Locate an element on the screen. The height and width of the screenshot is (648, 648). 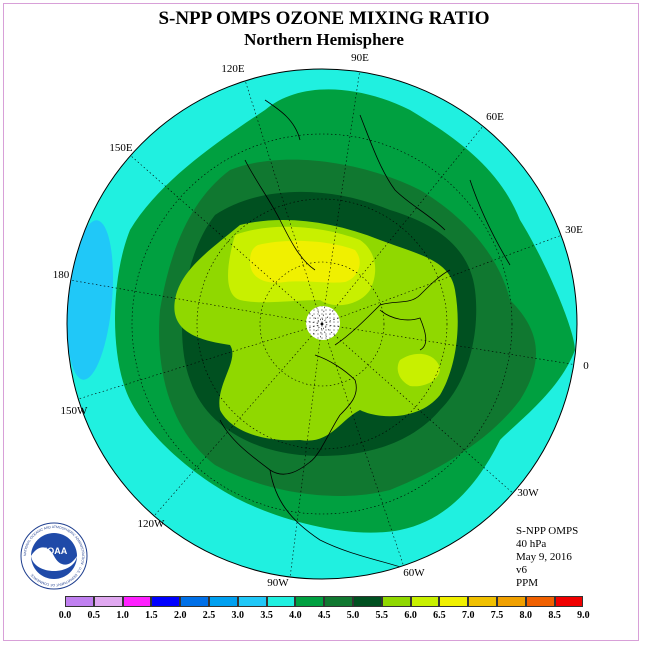
colorbar-tick-label: 6.0 is located at coordinates (410, 615).